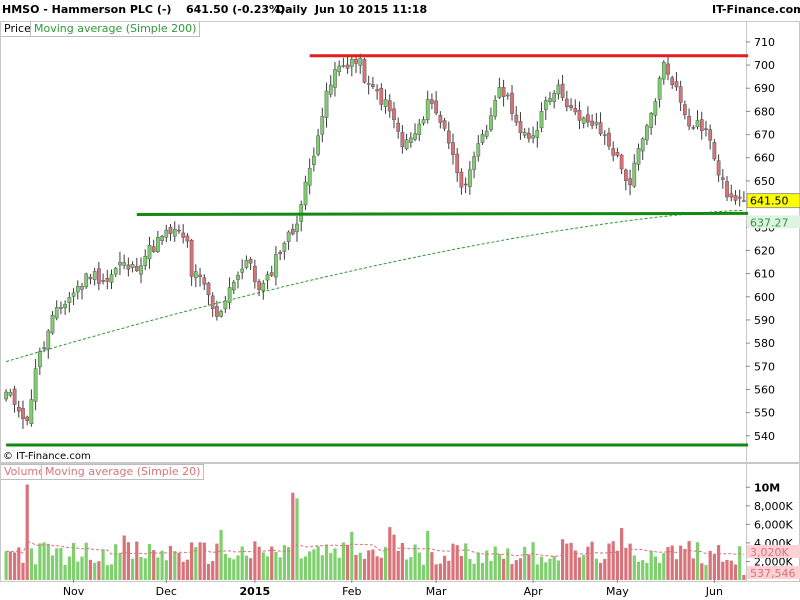 Image resolution: width=800 pixels, height=600 pixels. Describe the element at coordinates (756, 9) in the screenshot. I see `brand-link: IT-Finance.com` at that location.